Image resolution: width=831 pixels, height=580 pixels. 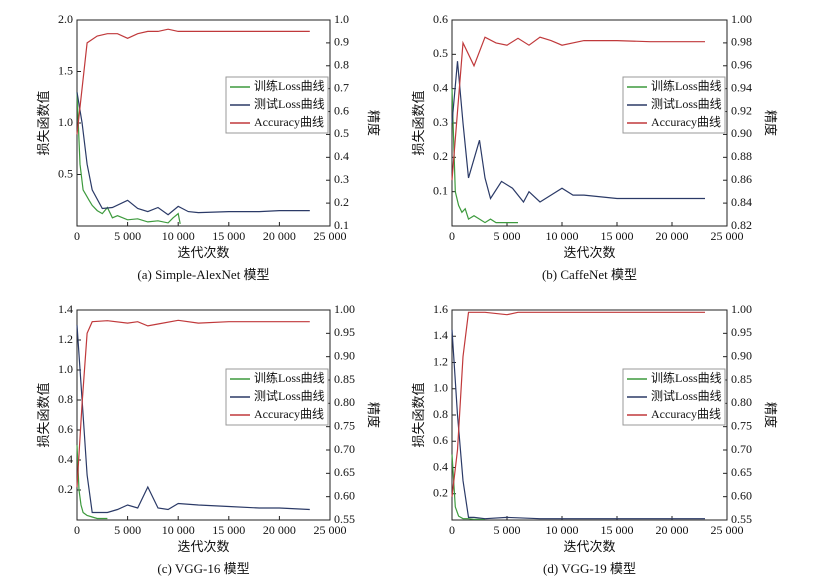 I want to click on y2-tick-label: 0.85, so click(x=741, y=379).